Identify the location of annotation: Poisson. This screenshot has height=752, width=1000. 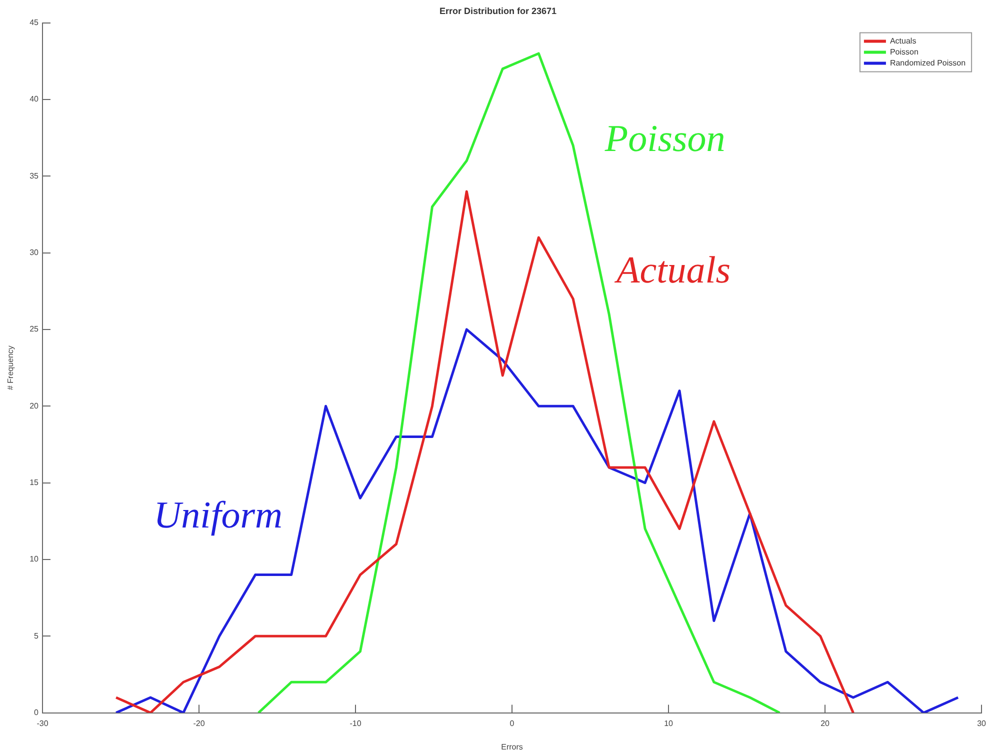
(665, 139).